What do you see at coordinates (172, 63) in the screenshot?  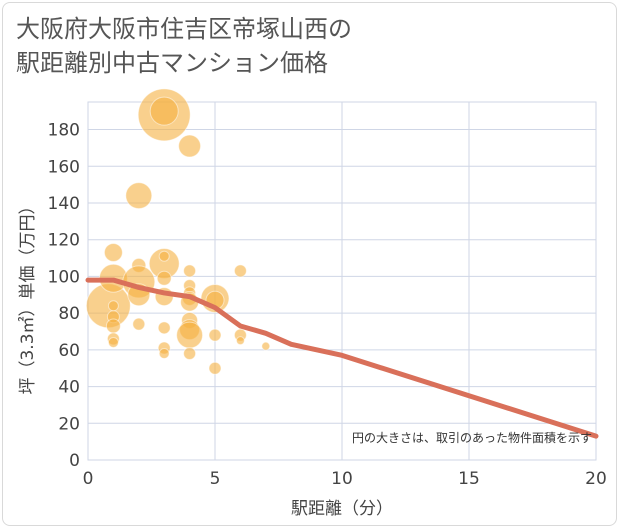 I see `title-line-2: 駅距離別中古マンション価格` at bounding box center [172, 63].